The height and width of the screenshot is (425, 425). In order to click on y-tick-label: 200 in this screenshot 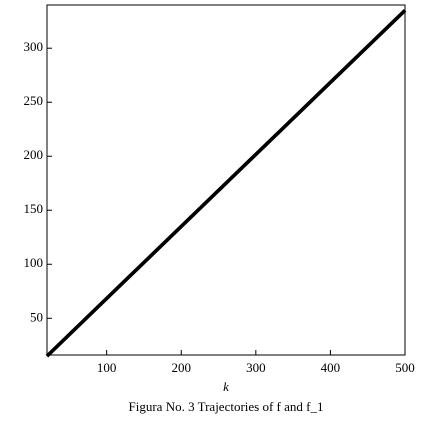, I will do `click(34, 154)`.